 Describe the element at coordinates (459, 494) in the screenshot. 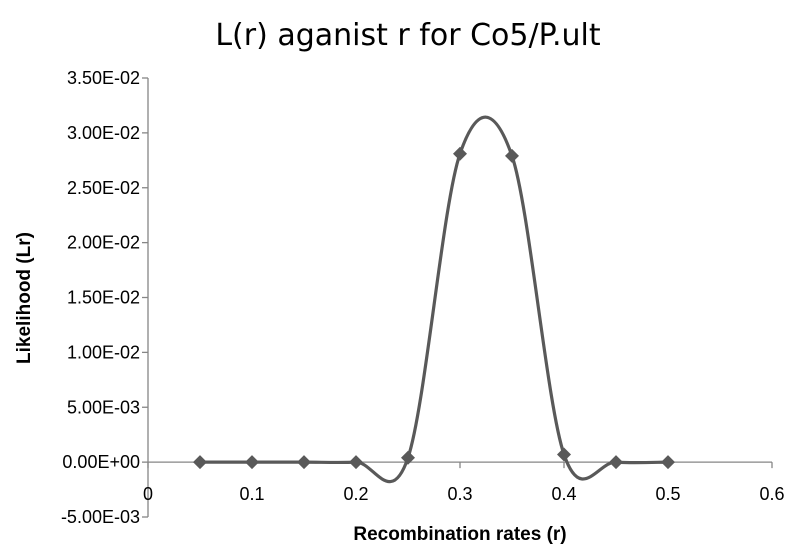

I see `x-tick-label: 0.3` at that location.